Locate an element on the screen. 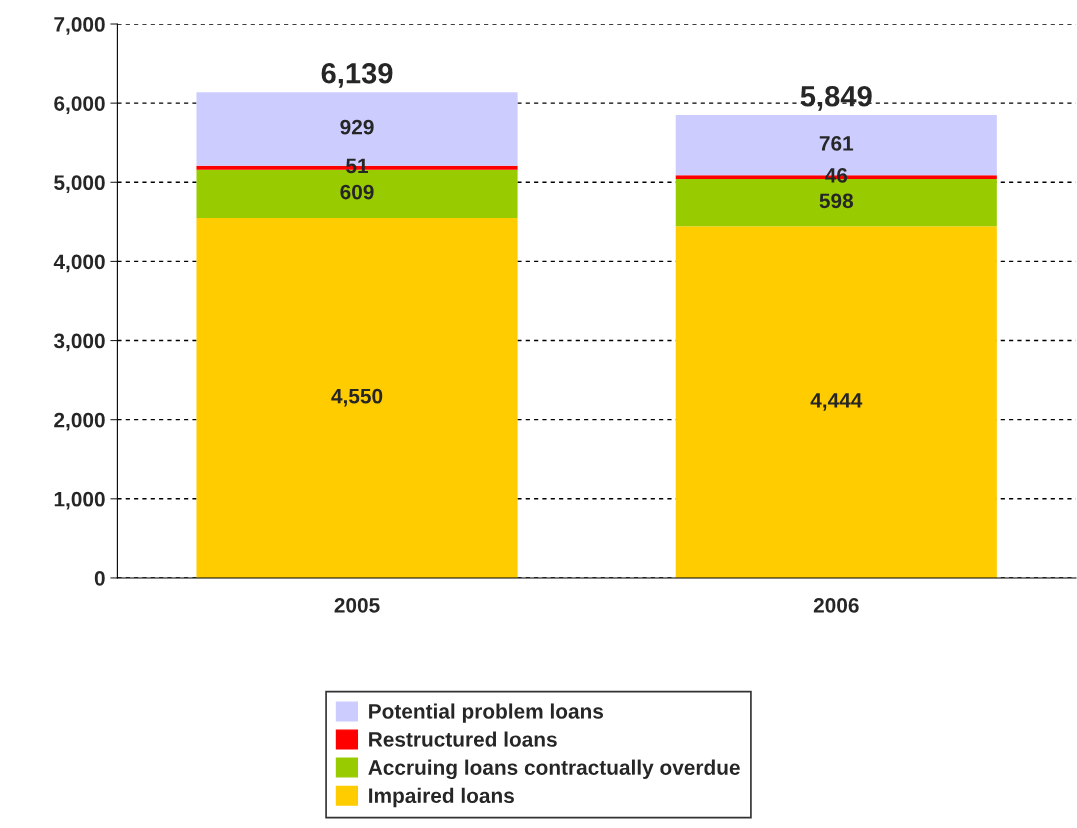 Image resolution: width=1077 pixels, height=828 pixels. y-tick-label: 6,000 is located at coordinates (79, 105).